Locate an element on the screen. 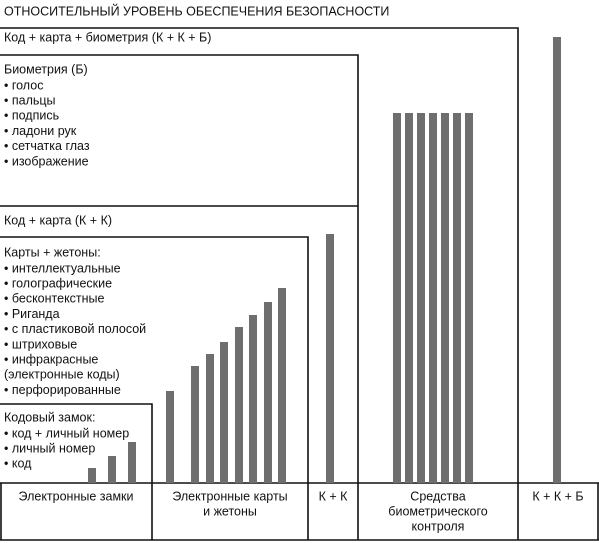 Image resolution: width=599 pixels, height=543 pixels. level-item: • Риганда is located at coordinates (32, 314).